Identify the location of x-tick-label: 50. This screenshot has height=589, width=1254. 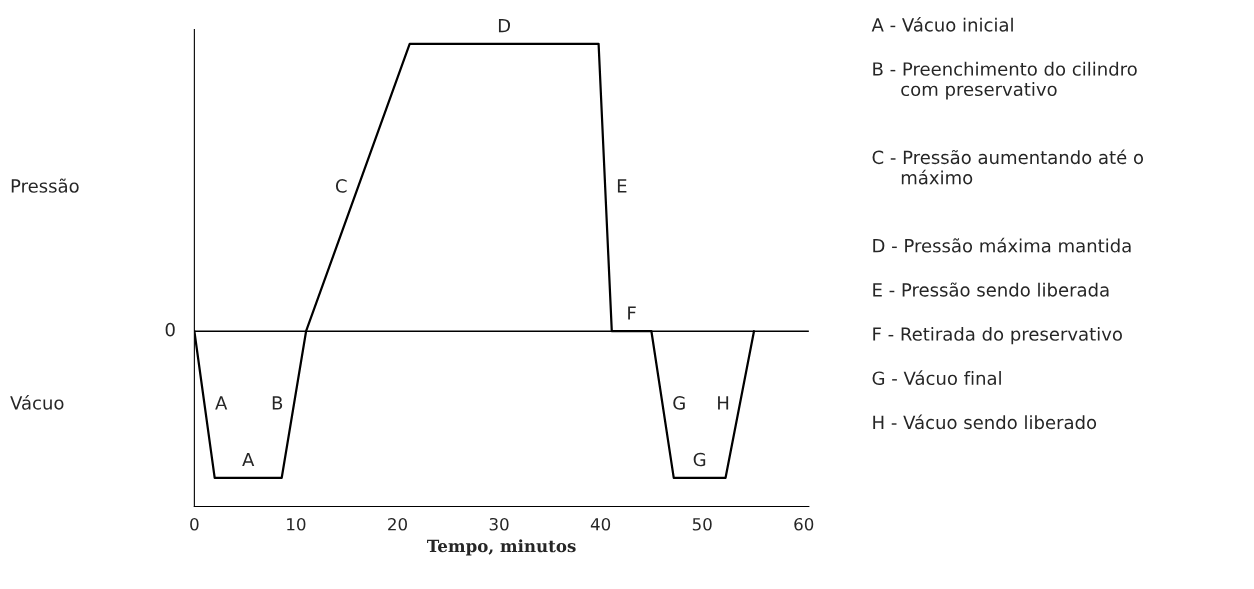
(702, 524).